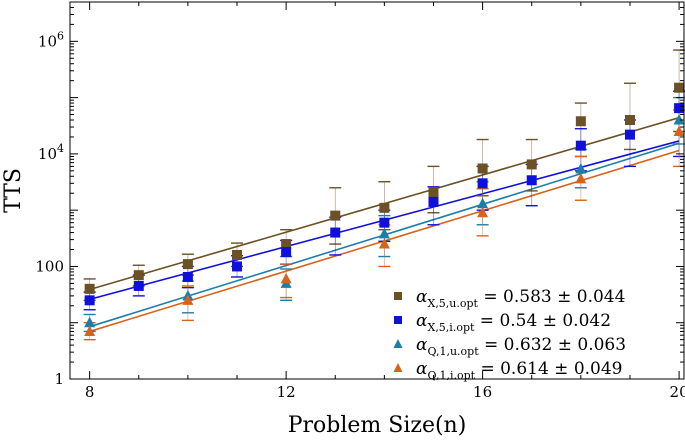  Describe the element at coordinates (521, 346) in the screenshot. I see `legend-entry: αQ,1,u.opt = 0.632 ± 0.063` at that location.